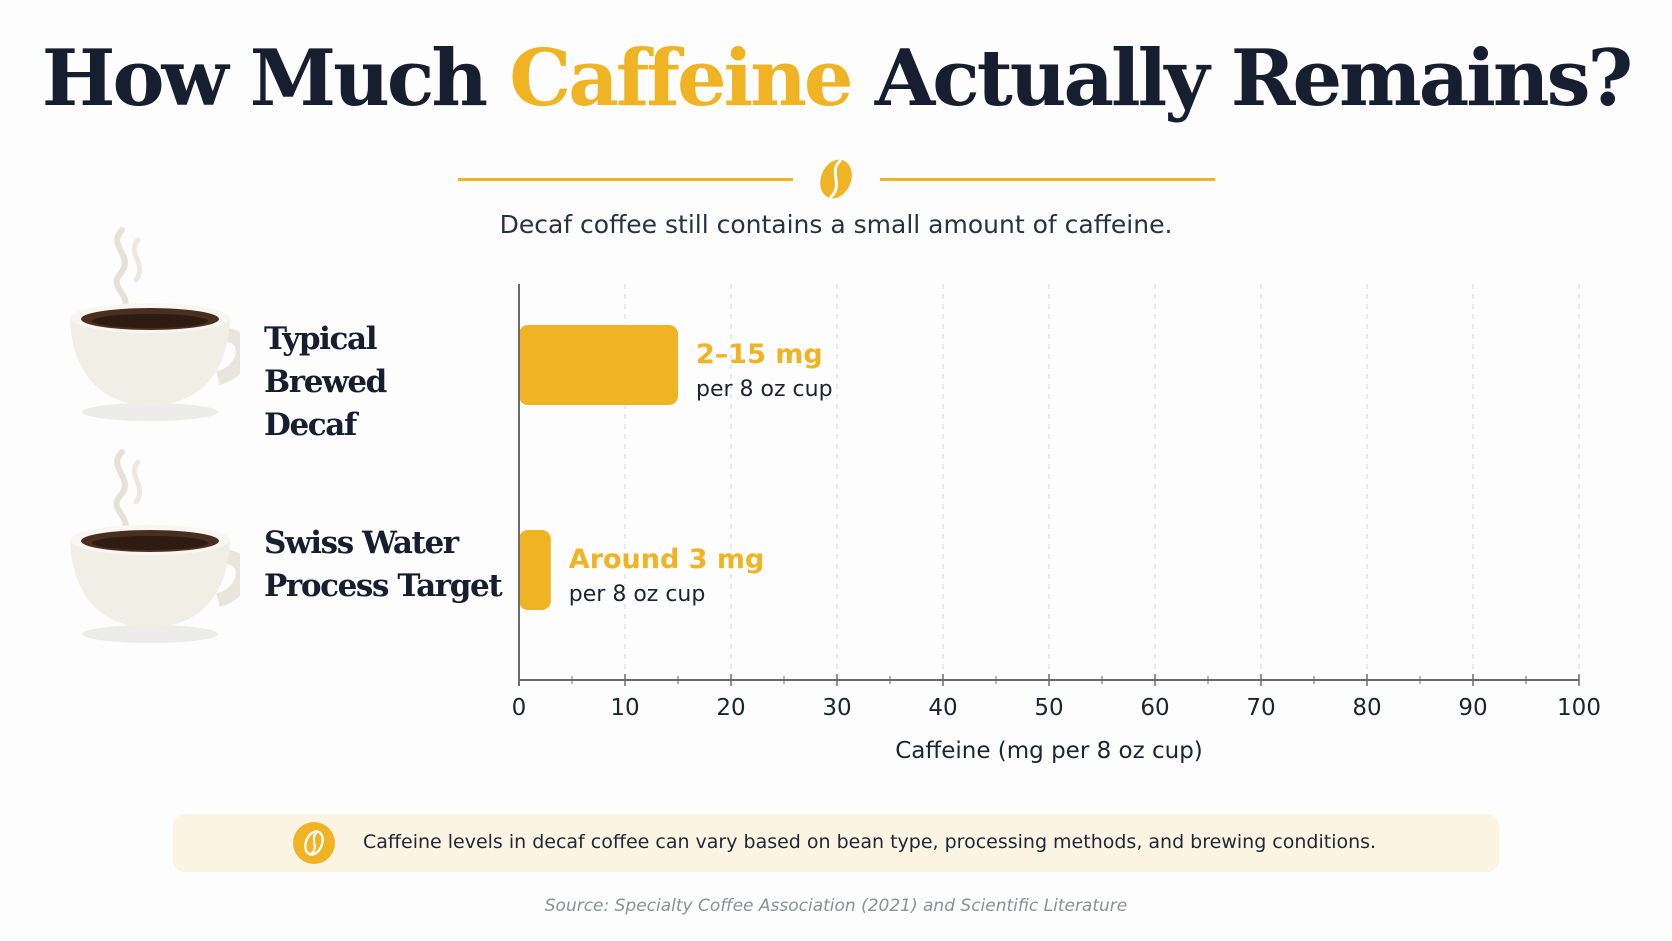  I want to click on x-tick-label: 40, so click(942, 708).